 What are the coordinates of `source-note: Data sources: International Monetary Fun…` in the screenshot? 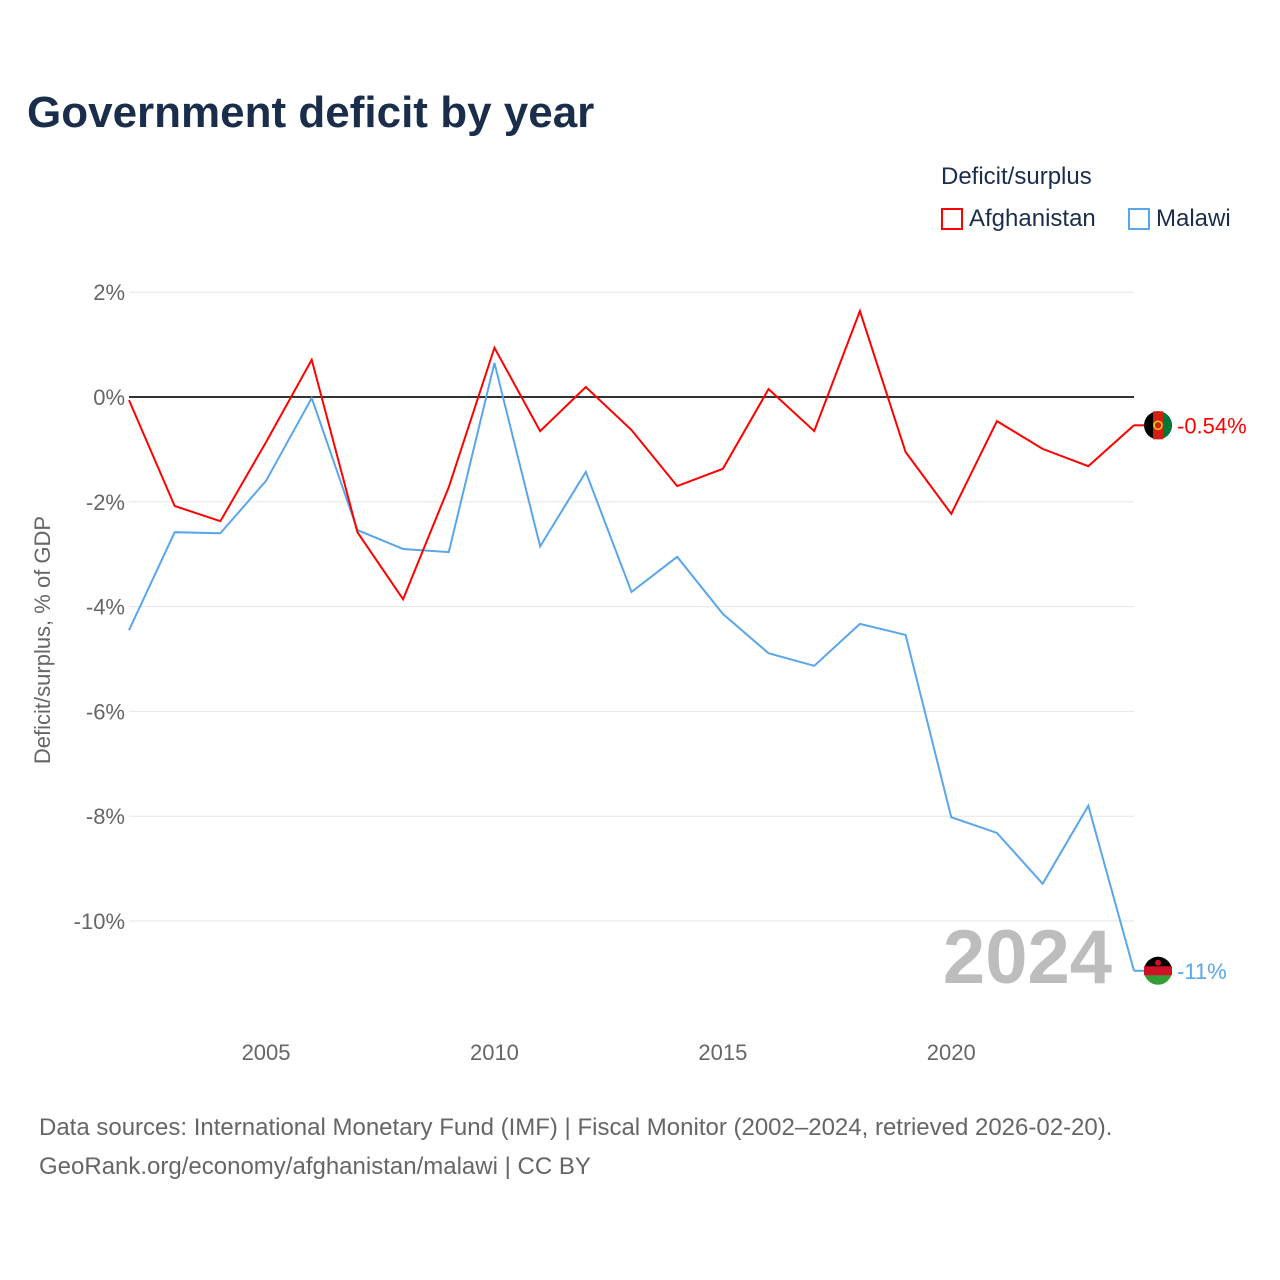 It's located at (575, 1147).